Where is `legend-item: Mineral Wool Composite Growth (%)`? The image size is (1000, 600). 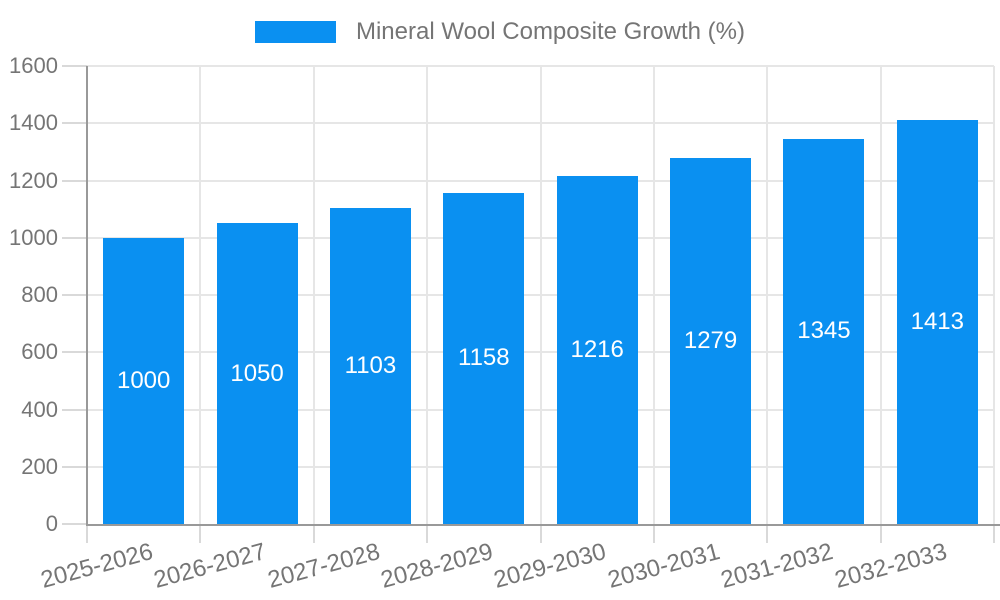 legend-item: Mineral Wool Composite Growth (%) is located at coordinates (500, 32).